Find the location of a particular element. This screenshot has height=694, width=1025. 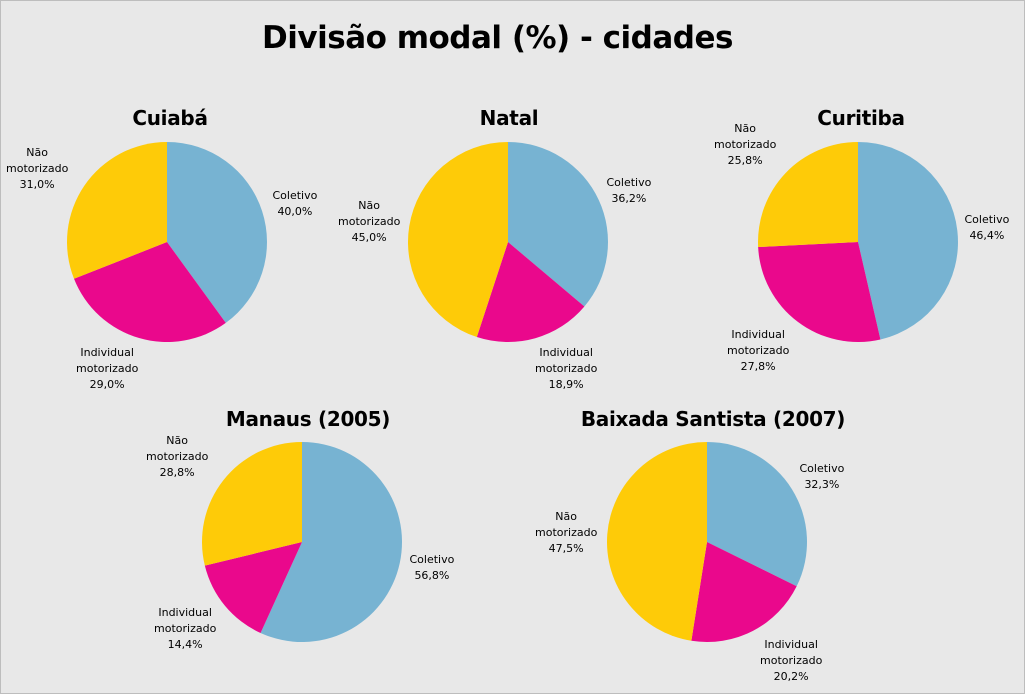

data-label-cuiaba-nao-motorizado: Não motorizado 31,0% is located at coordinates (37, 169).